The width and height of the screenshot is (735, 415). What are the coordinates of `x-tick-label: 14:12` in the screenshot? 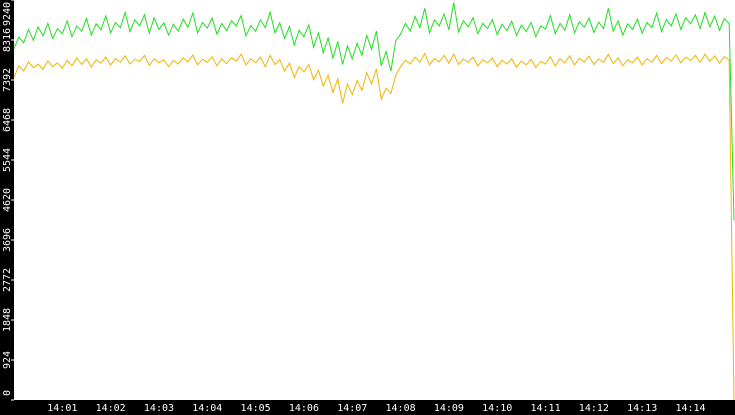 It's located at (594, 408).